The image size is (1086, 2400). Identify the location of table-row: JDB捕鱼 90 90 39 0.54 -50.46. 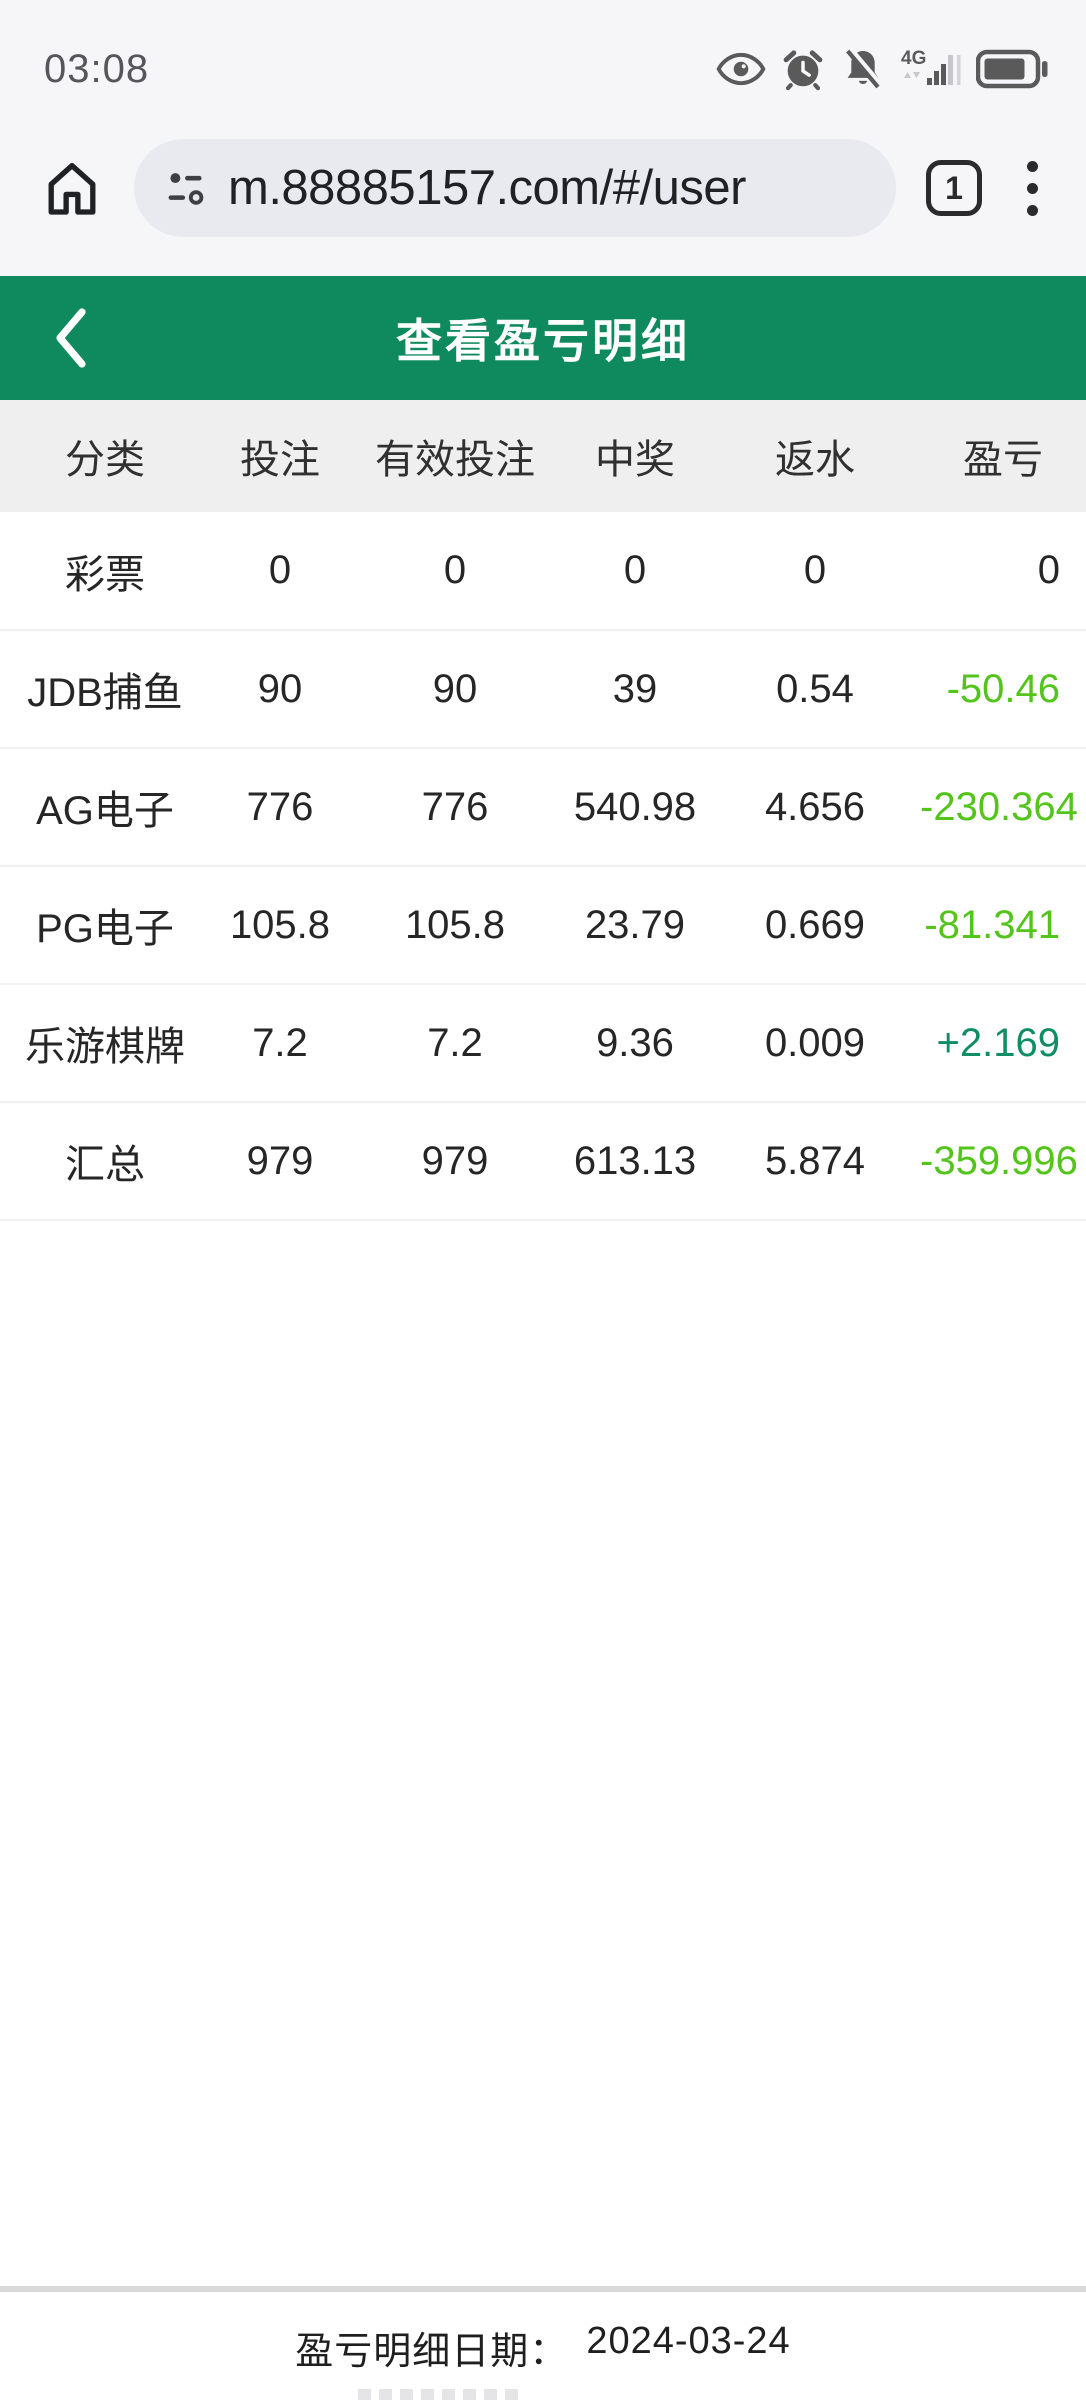
(543, 689).